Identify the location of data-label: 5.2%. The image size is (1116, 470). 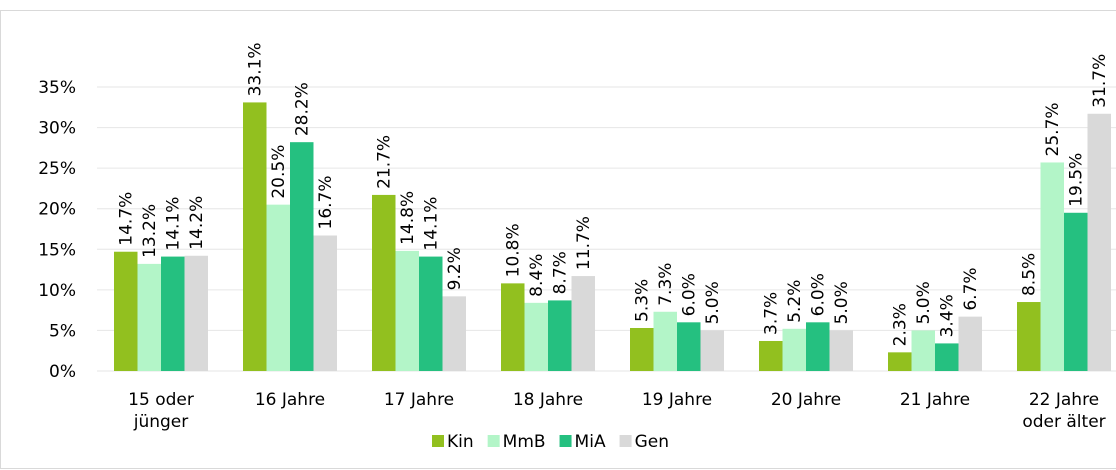
(795, 301).